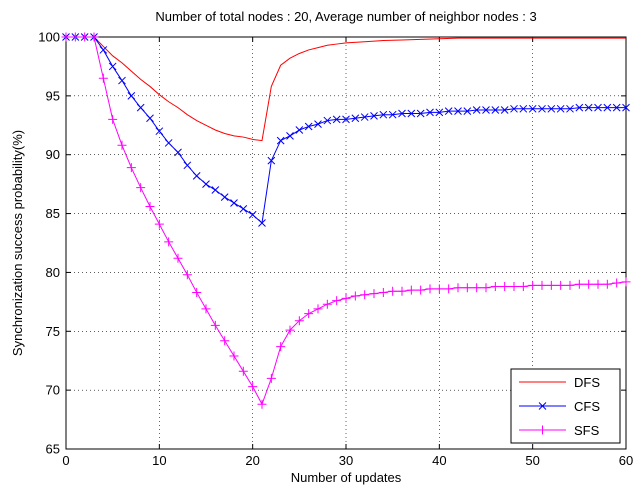 Image resolution: width=635 pixels, height=486 pixels. Describe the element at coordinates (252, 460) in the screenshot. I see `x-tick-label: 20` at that location.